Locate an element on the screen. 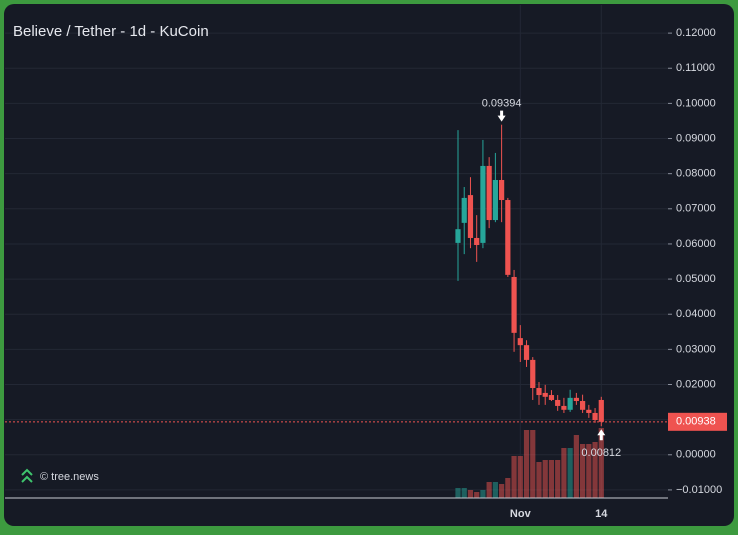 This screenshot has width=738, height=535. x-tick-label: Nov is located at coordinates (521, 514).